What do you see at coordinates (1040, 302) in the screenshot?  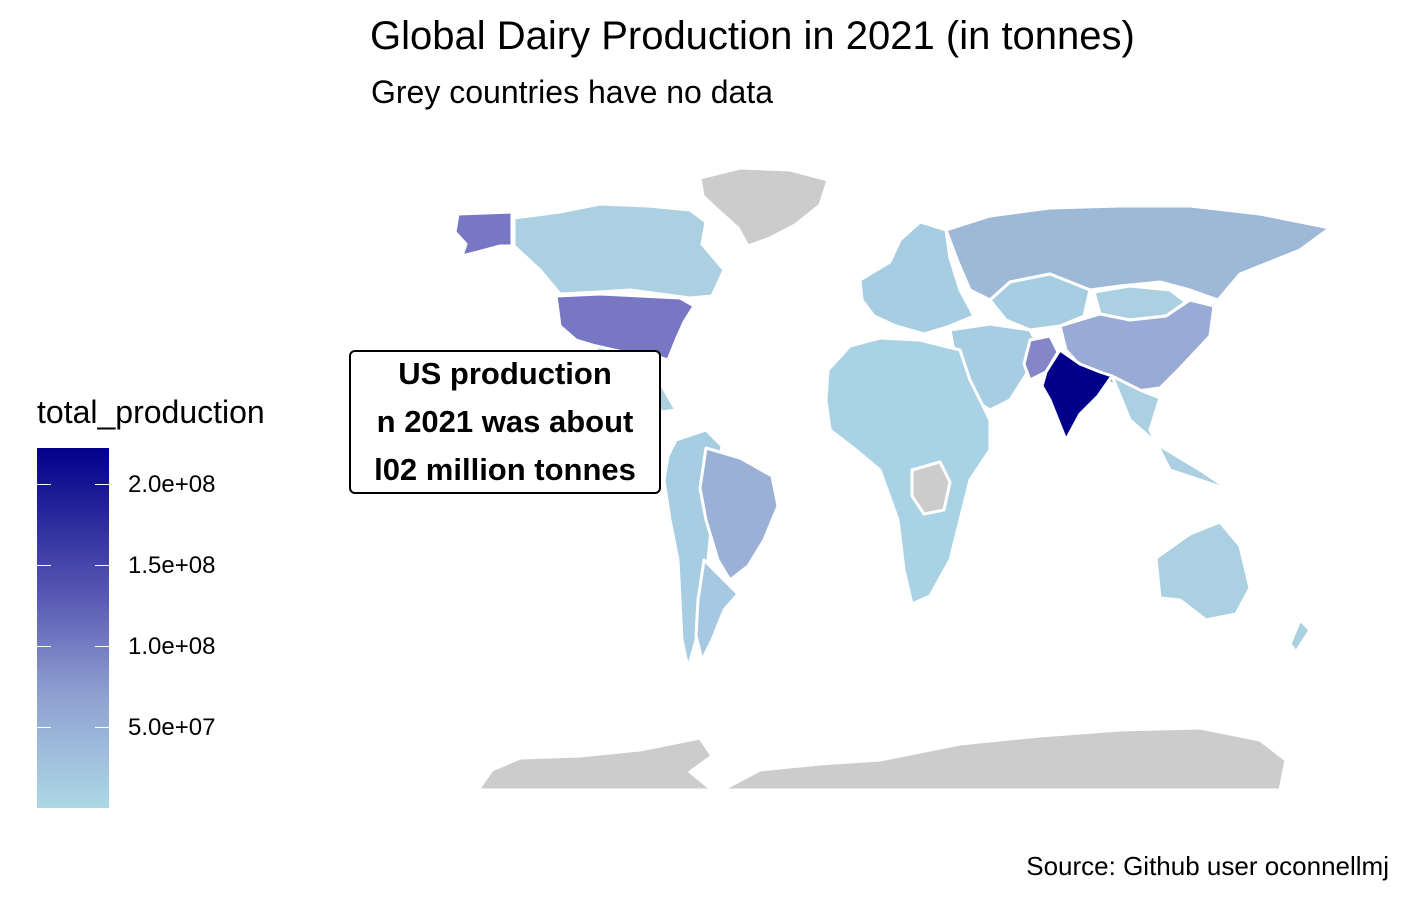 I see `region-central-asia` at bounding box center [1040, 302].